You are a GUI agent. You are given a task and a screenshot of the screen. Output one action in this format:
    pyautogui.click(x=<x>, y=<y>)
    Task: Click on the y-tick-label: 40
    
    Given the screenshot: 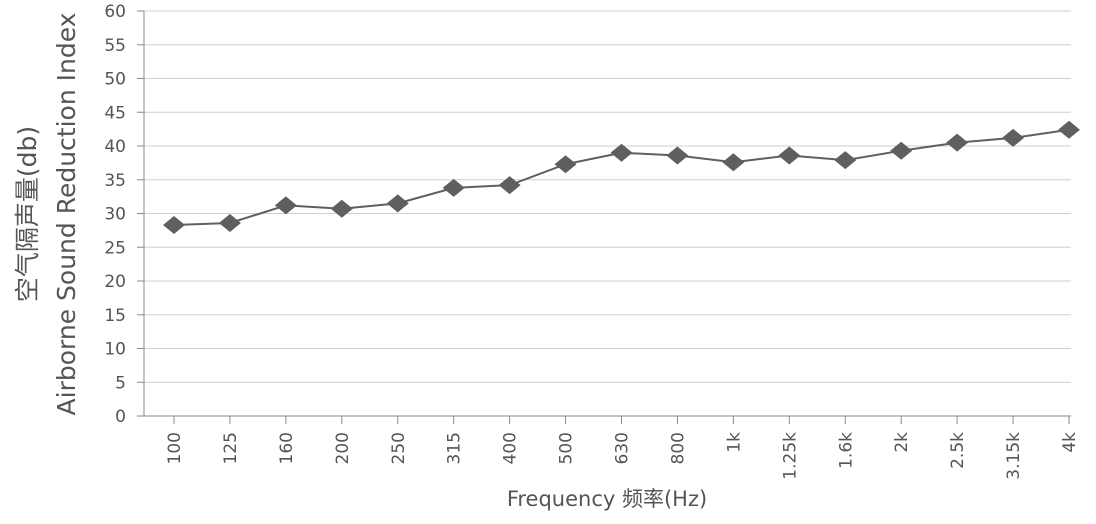 What is the action you would take?
    pyautogui.click(x=115, y=147)
    